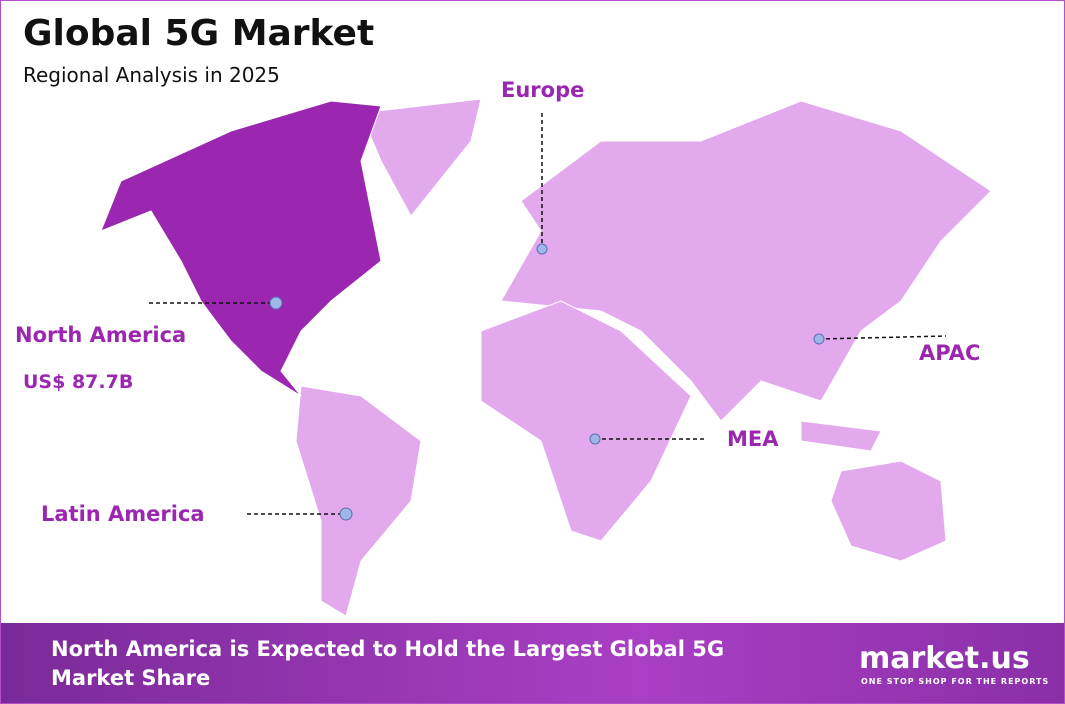 The height and width of the screenshot is (704, 1065). I want to click on region-value: US$ 87.7B, so click(78, 382).